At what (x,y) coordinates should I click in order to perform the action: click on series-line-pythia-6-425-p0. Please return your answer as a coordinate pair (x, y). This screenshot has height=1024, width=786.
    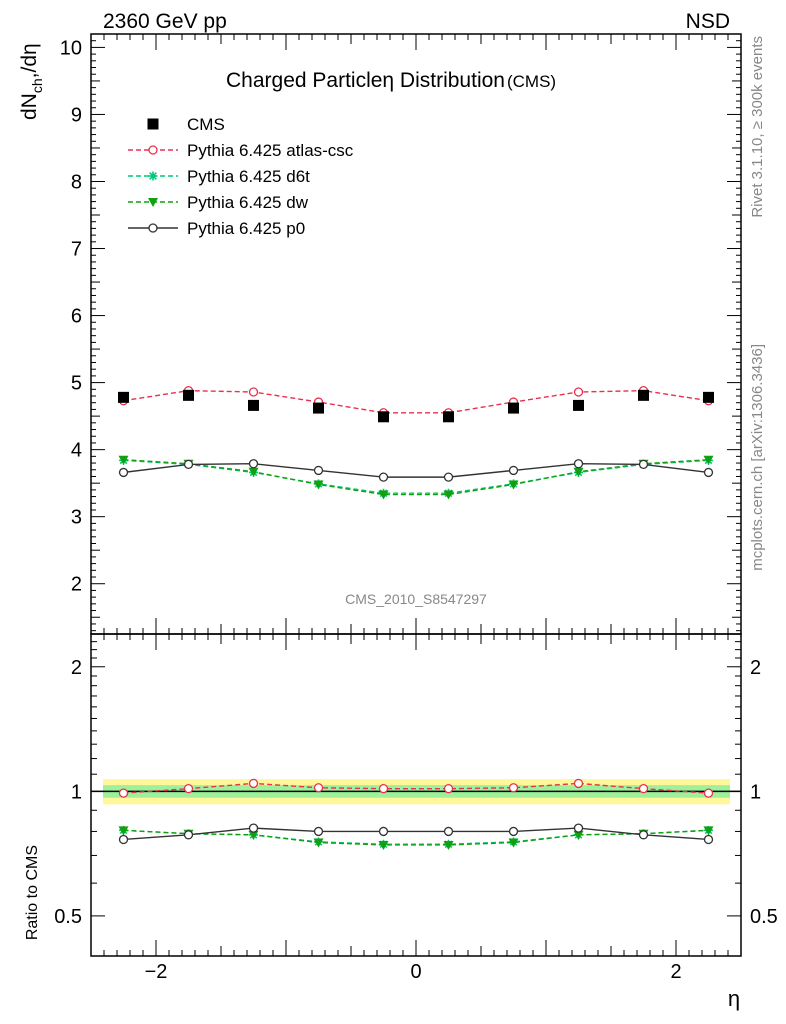
    Looking at the image, I should click on (416, 470).